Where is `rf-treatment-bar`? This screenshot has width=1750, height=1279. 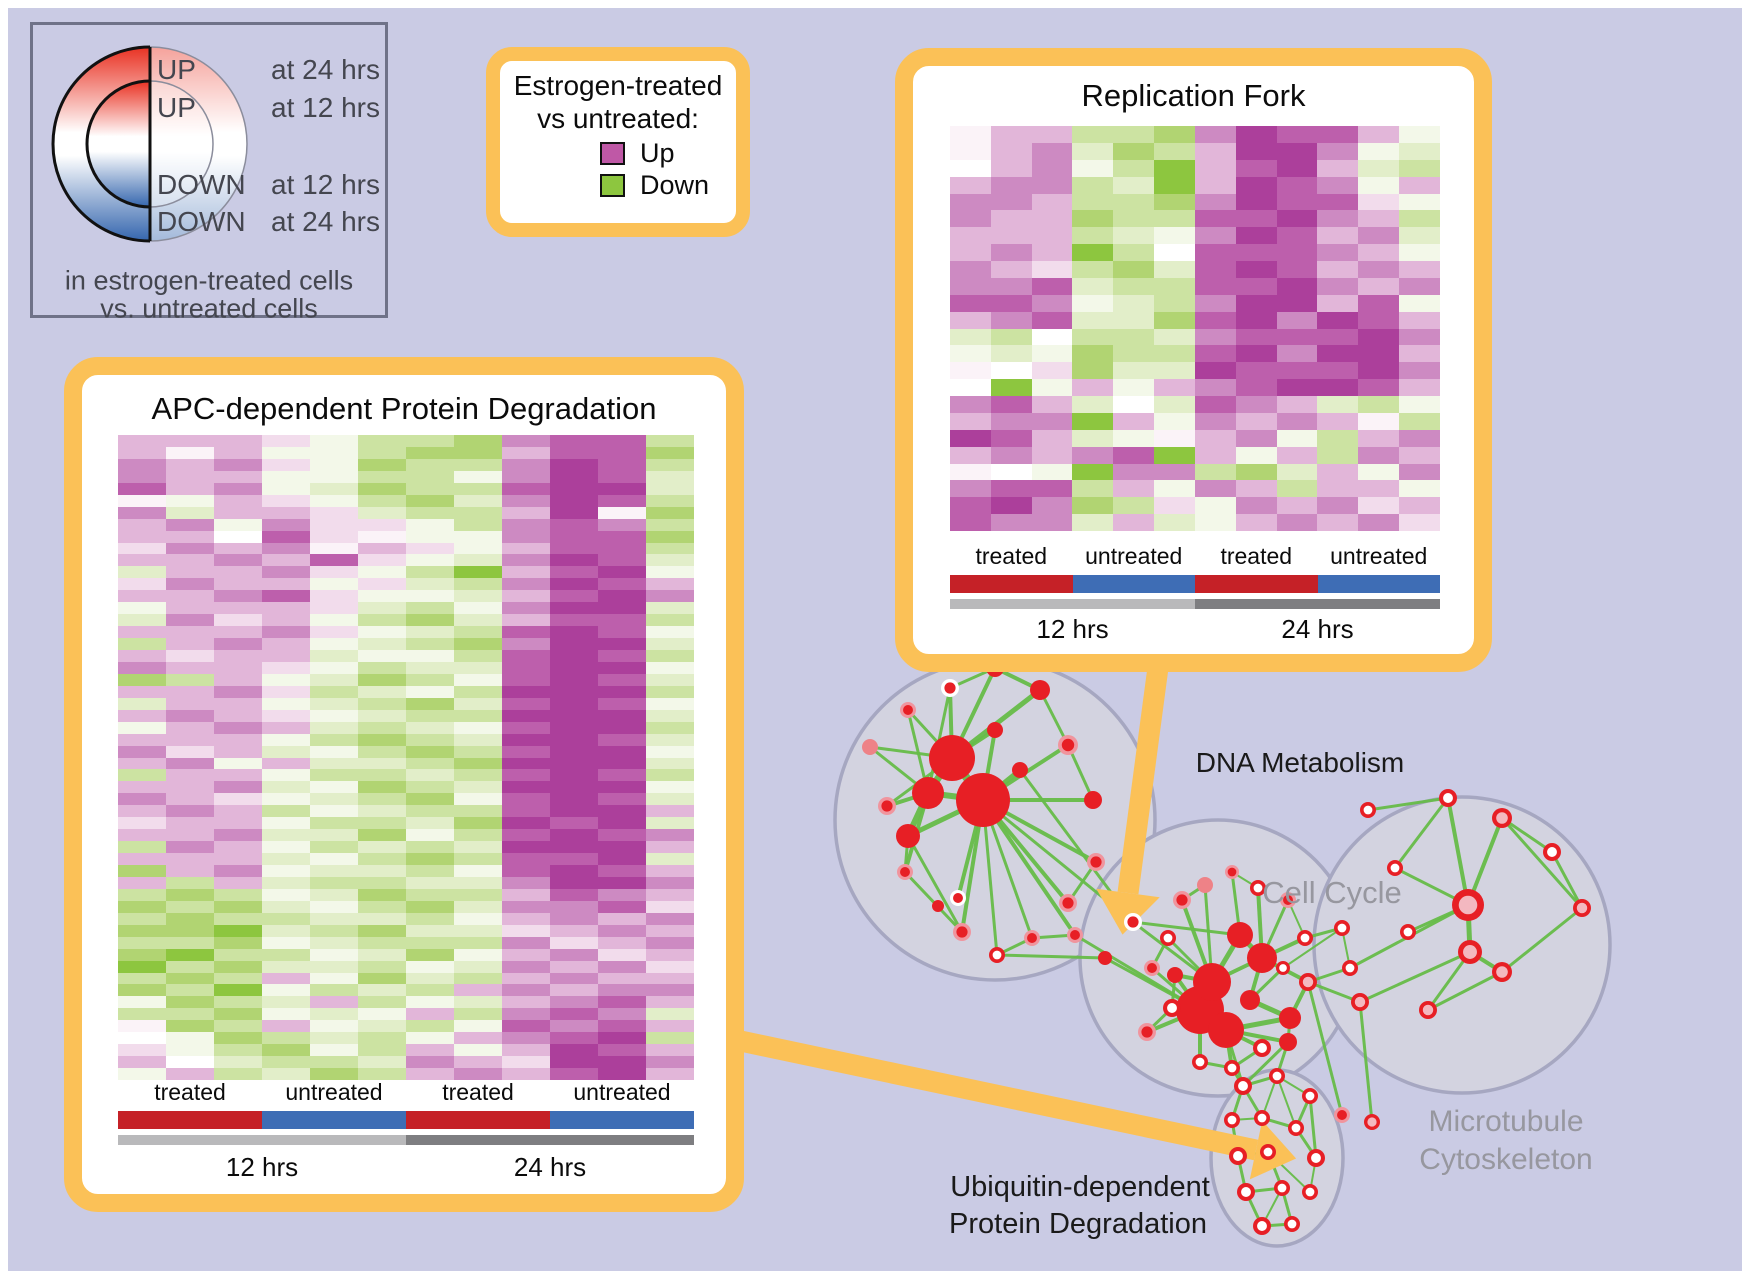
rf-treatment-bar is located at coordinates (1195, 584).